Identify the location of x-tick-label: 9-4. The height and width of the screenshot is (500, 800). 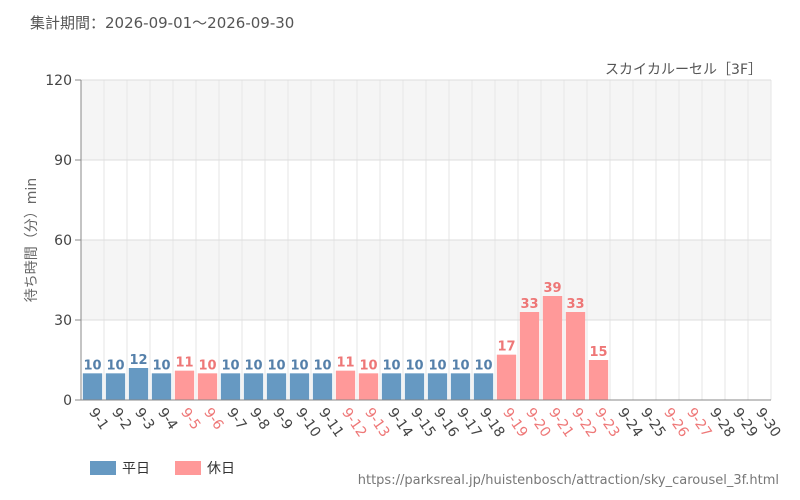
(167, 419).